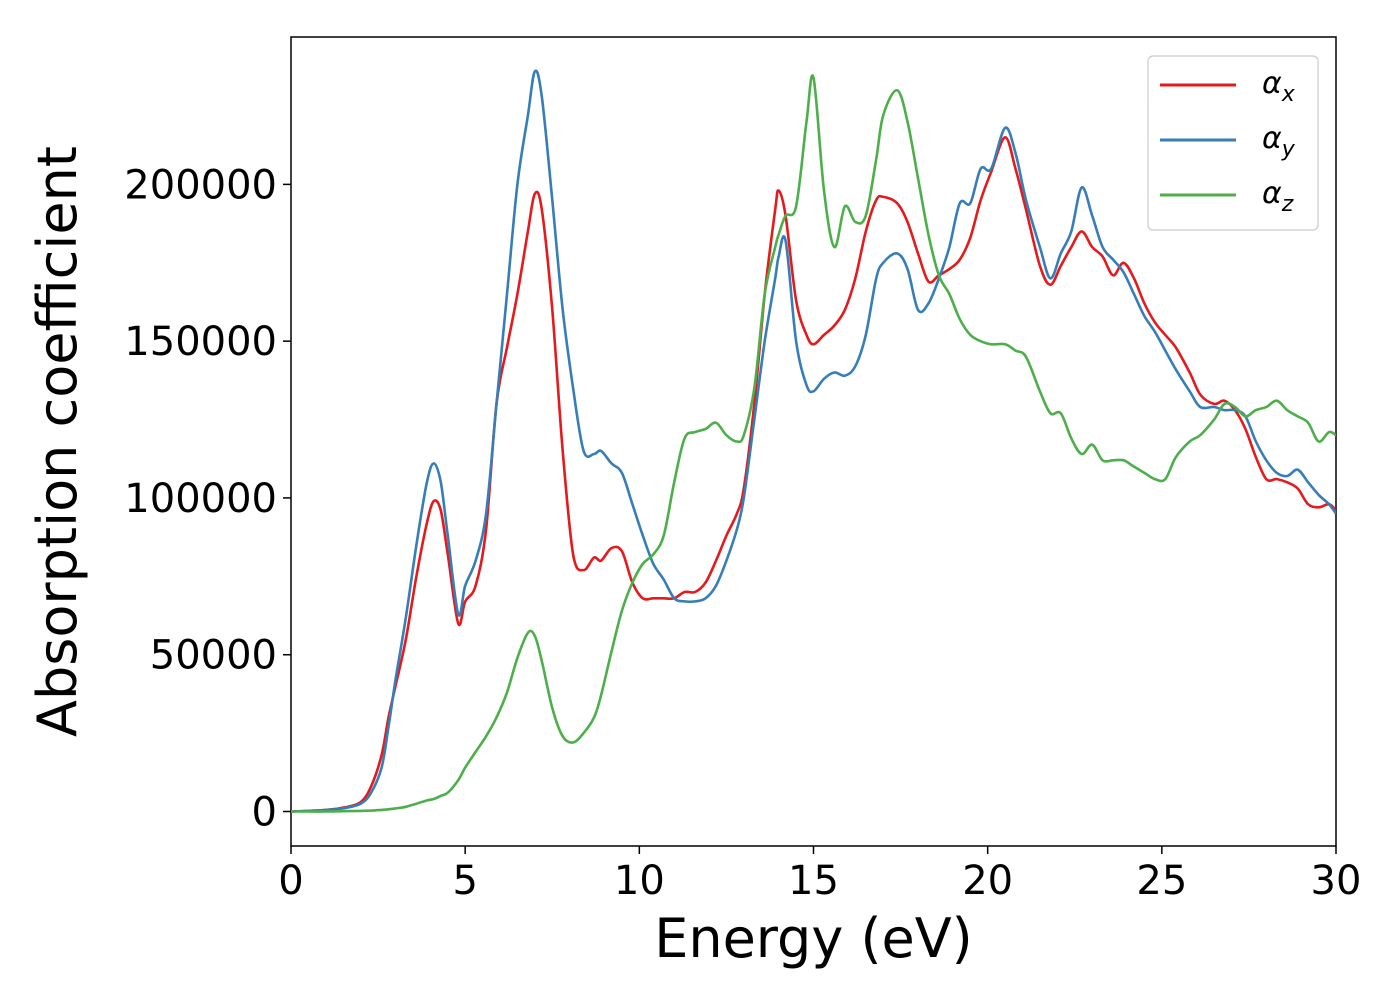 Image resolution: width=1400 pixels, height=1000 pixels. I want to click on legend-entry-z: αz, so click(1227, 196).